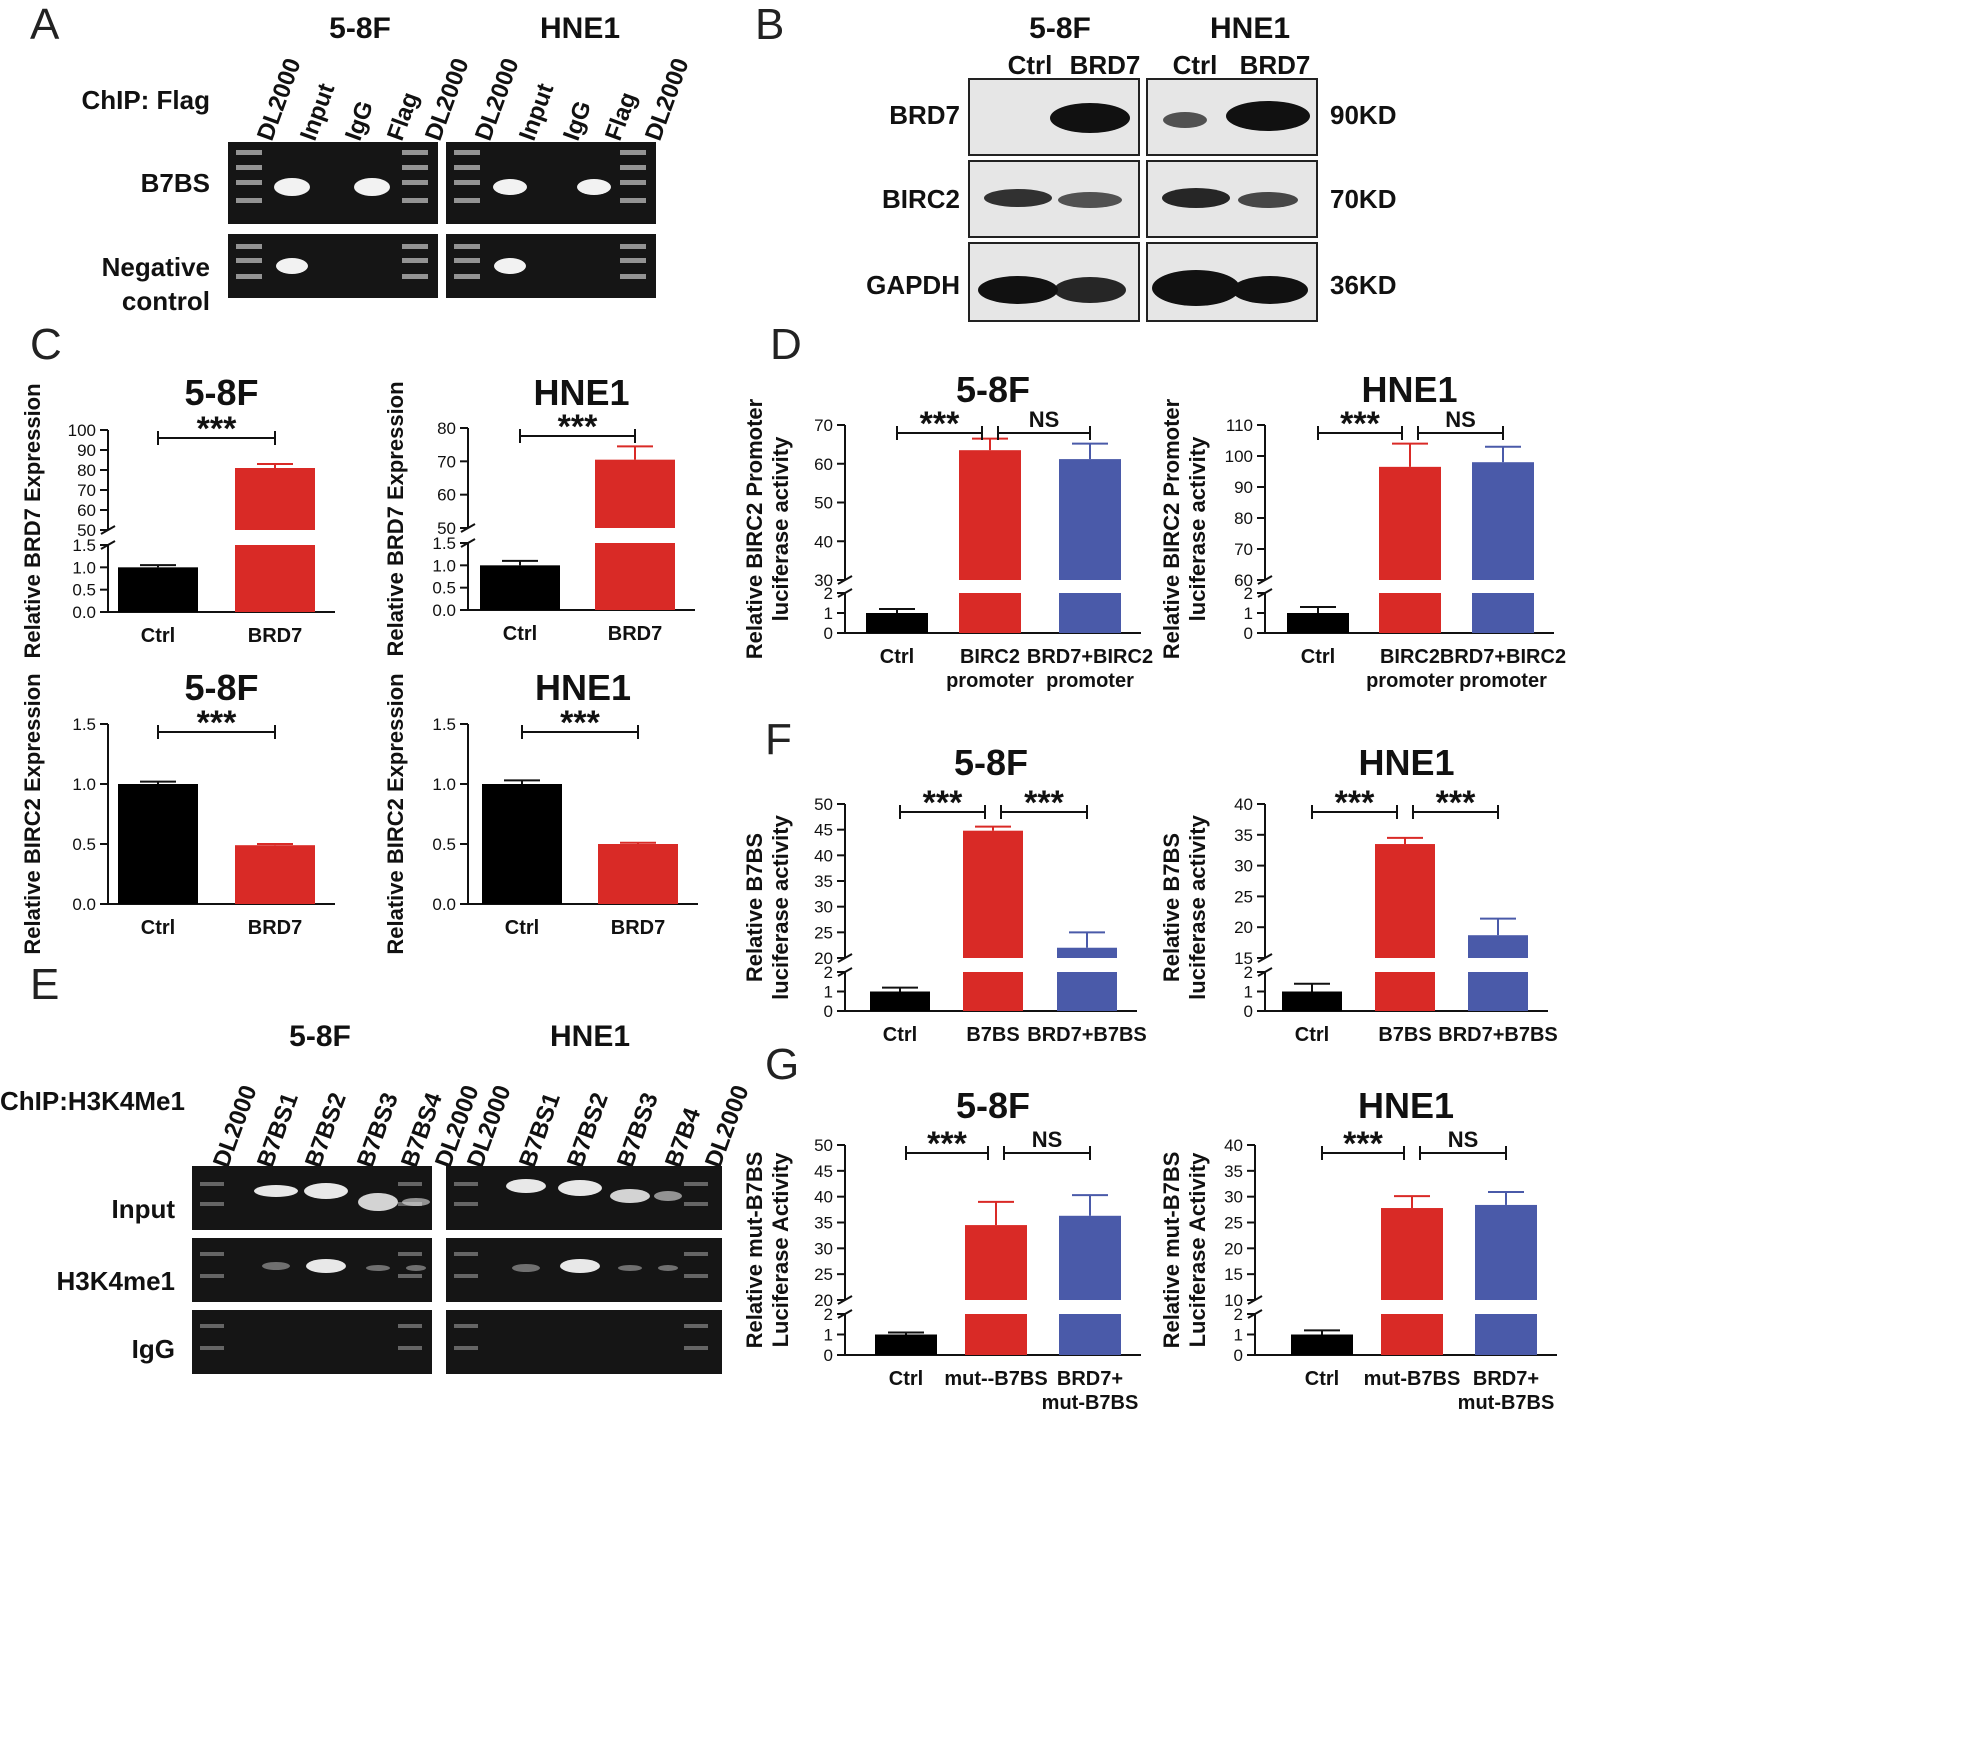 The width and height of the screenshot is (1970, 1756). What do you see at coordinates (1412, 1379) in the screenshot?
I see `x-tick-label: mut-B7BS` at bounding box center [1412, 1379].